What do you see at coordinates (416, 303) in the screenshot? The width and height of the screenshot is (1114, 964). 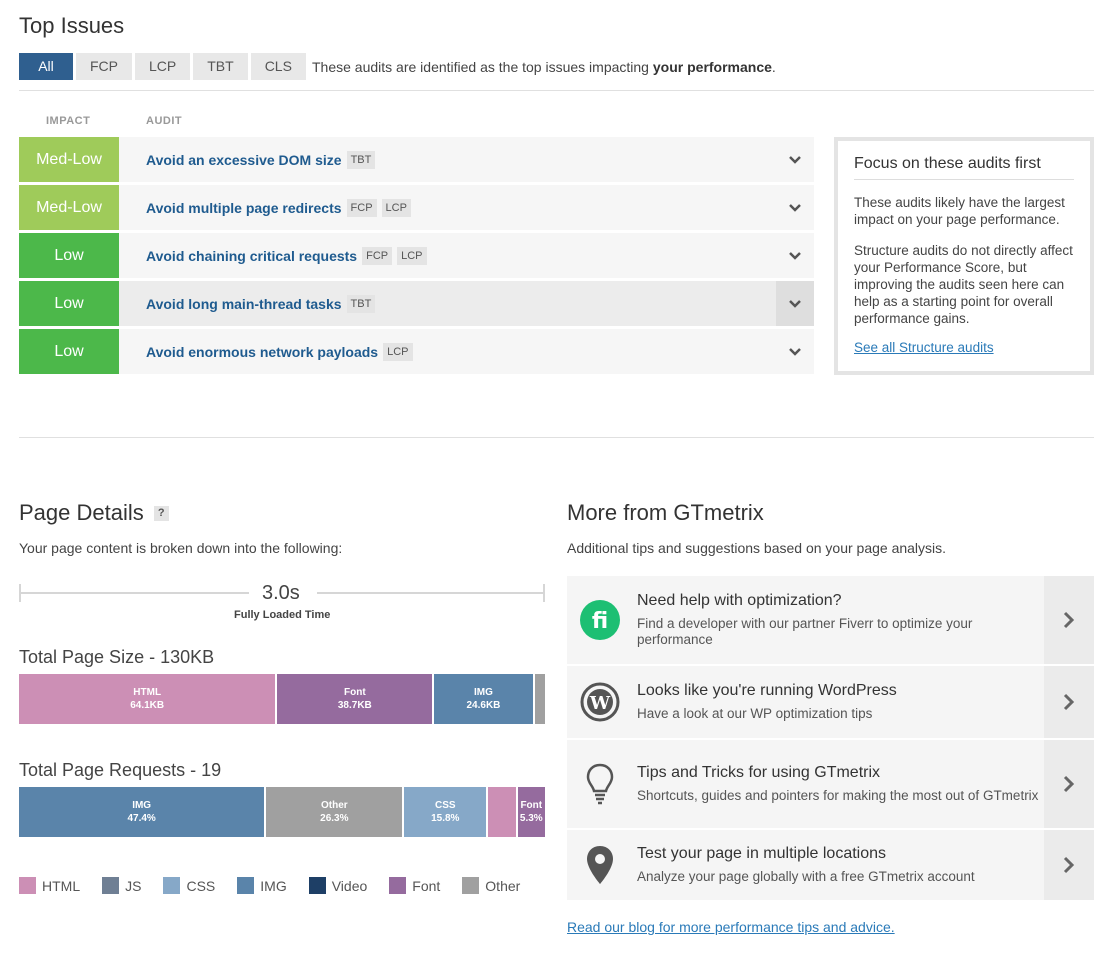 I see `audit-row: Low Avoid long main-thread tasks TBT` at bounding box center [416, 303].